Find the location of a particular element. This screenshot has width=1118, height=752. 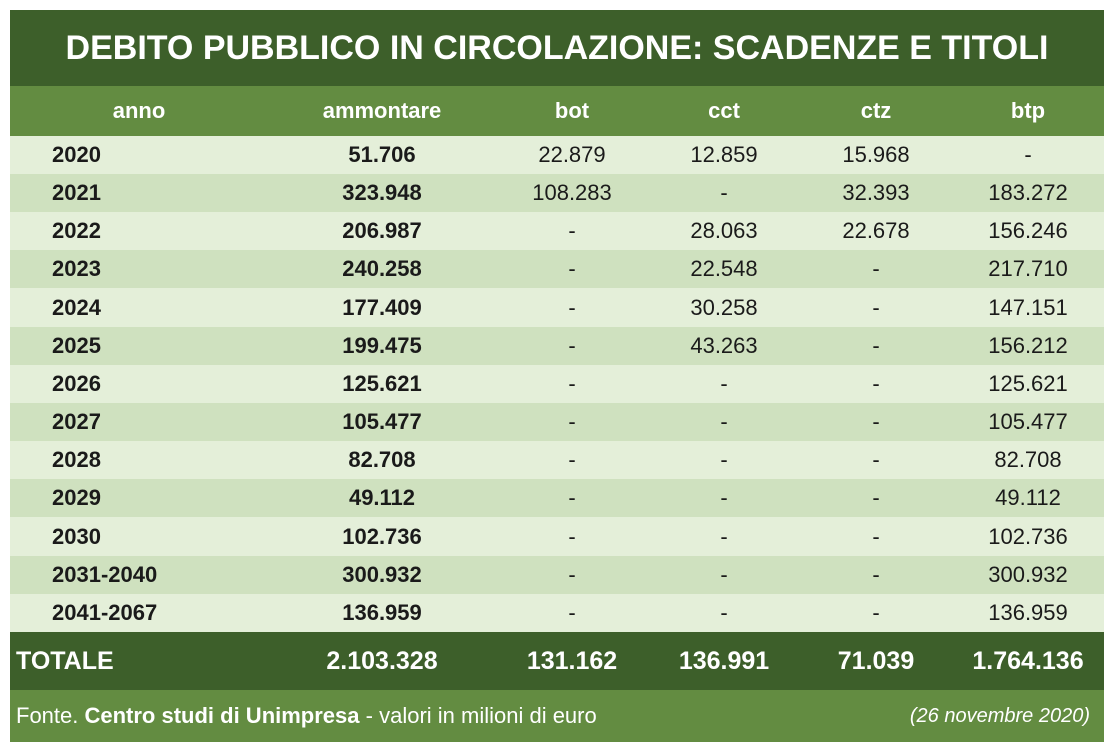

cell-ctz: 22.678 is located at coordinates (876, 231).